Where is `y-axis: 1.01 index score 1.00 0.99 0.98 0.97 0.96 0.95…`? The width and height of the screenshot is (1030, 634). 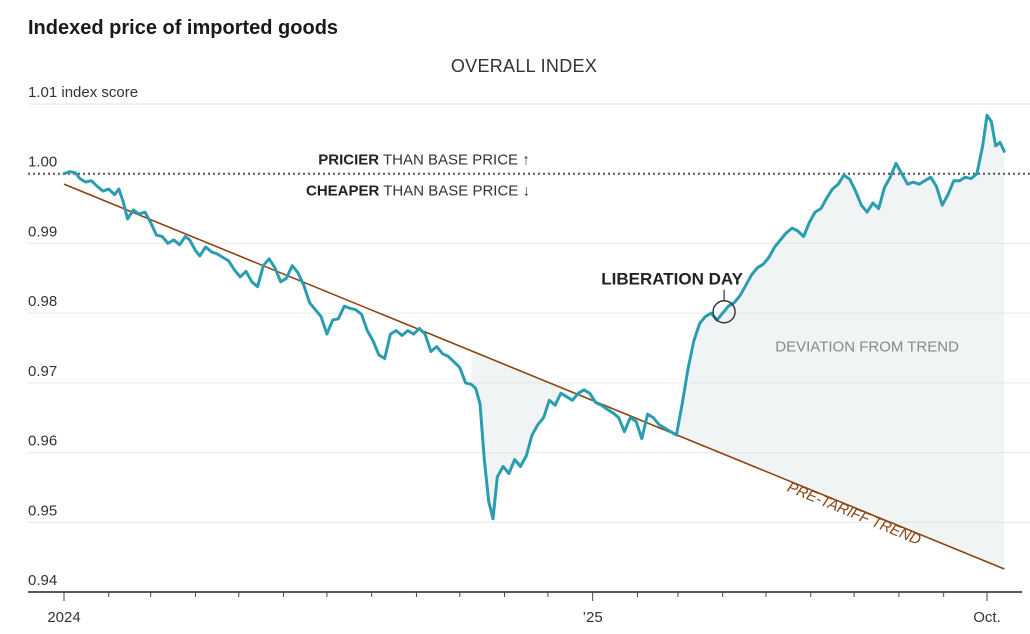 y-axis: 1.01 index score 1.00 0.99 0.98 0.97 0.96 0.95… is located at coordinates (83, 336).